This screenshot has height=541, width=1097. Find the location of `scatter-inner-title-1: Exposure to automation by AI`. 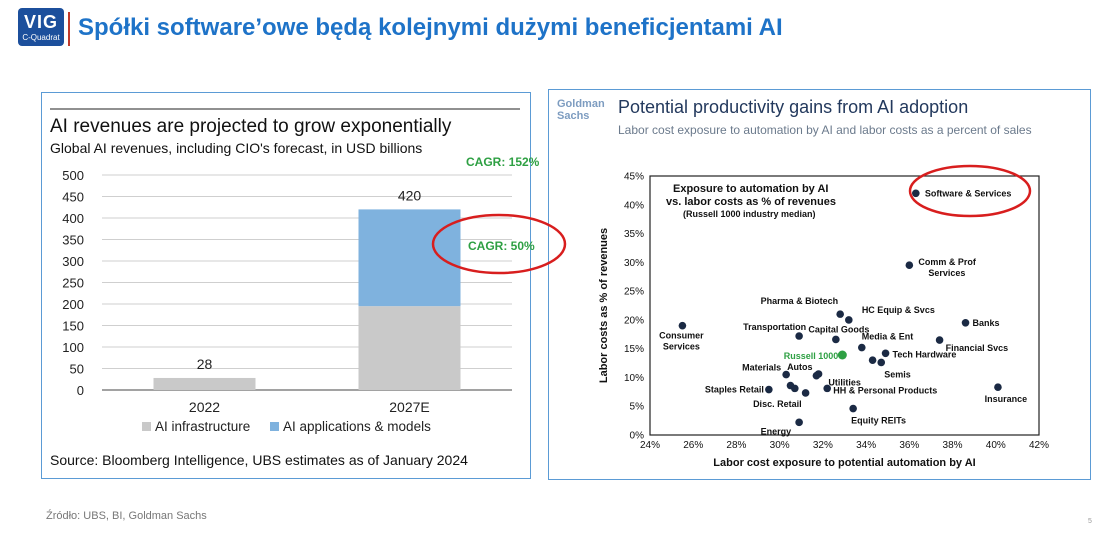

scatter-inner-title-1: Exposure to automation by AI is located at coordinates (750, 189).